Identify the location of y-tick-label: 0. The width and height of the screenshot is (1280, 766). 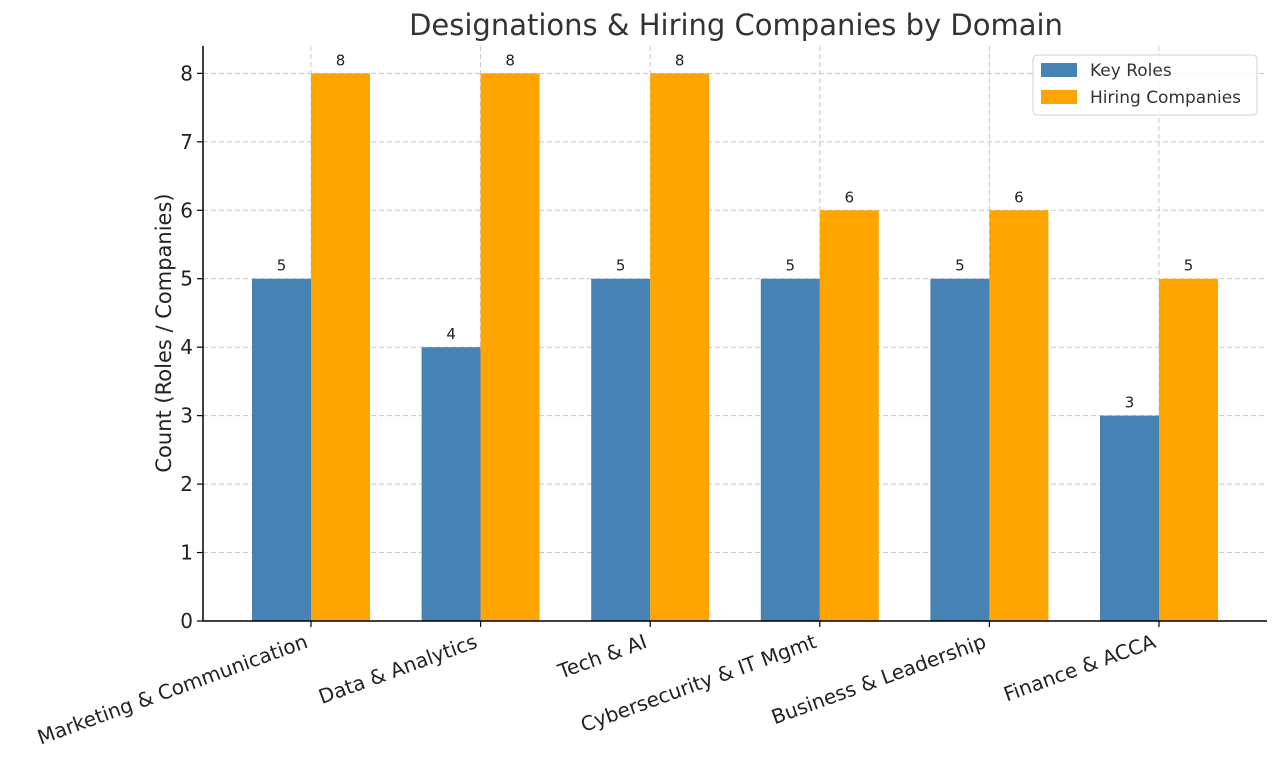
(186, 621).